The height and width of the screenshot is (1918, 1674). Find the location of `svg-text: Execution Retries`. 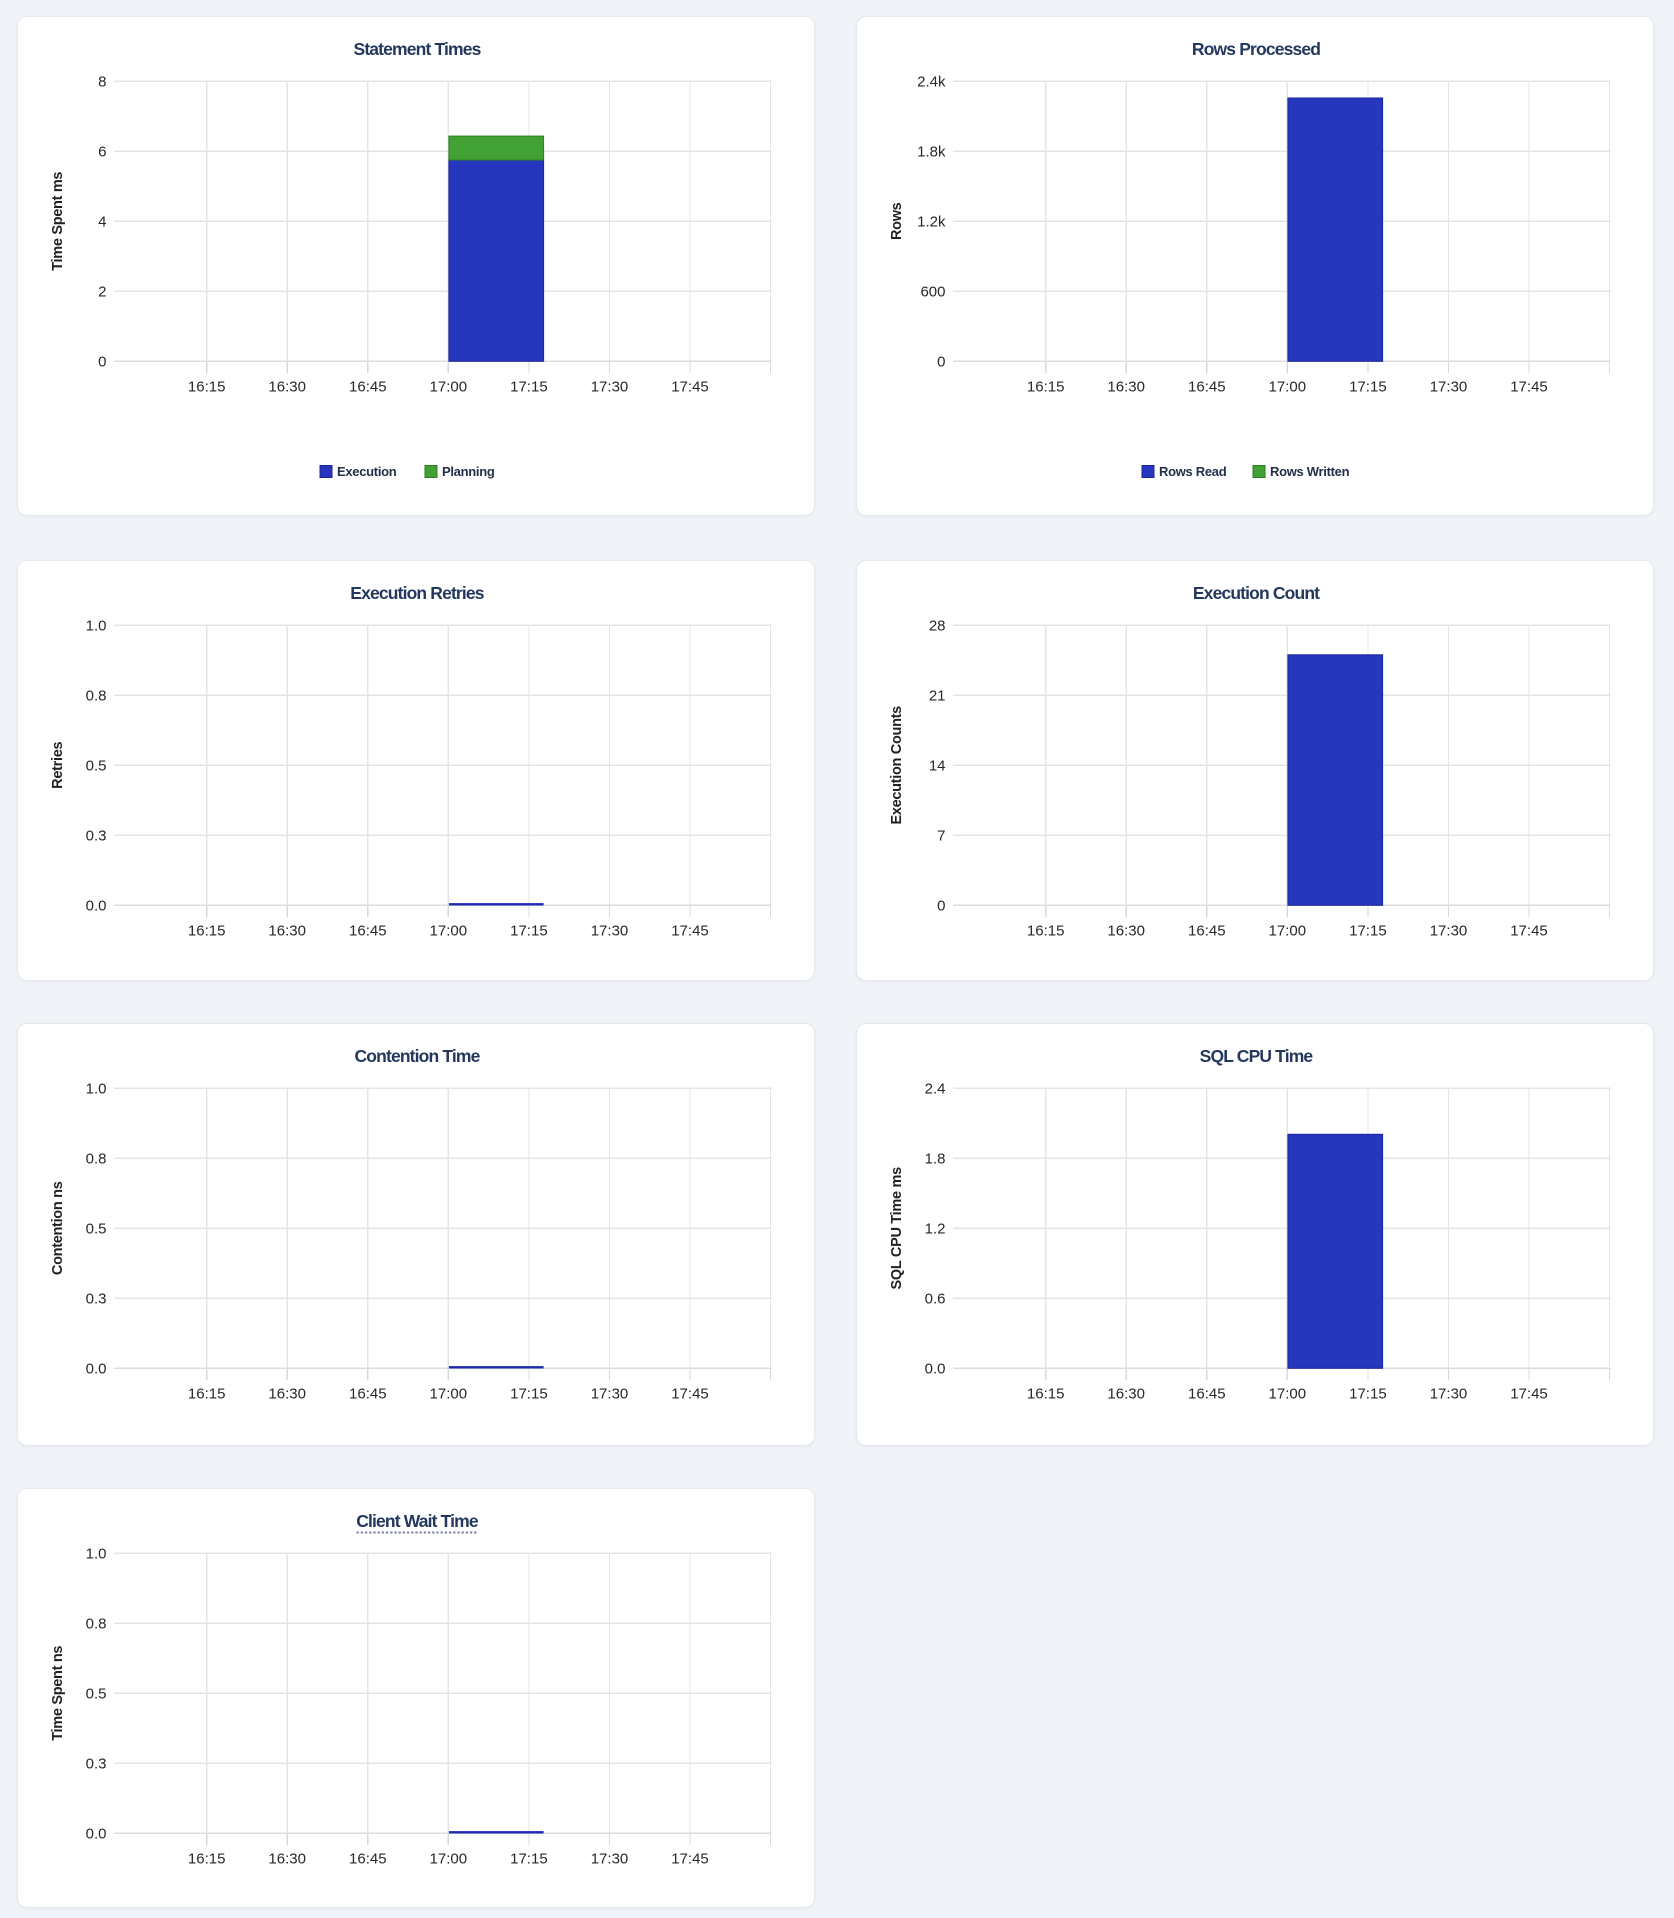

svg-text: Execution Retries is located at coordinates (417, 593).